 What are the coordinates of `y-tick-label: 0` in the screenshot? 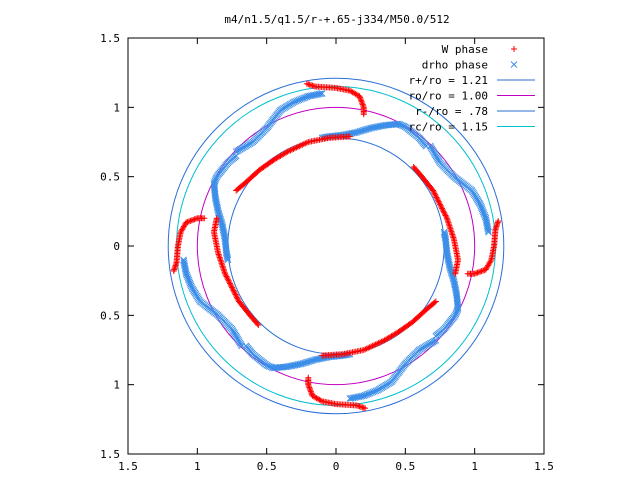 It's located at (116, 246).